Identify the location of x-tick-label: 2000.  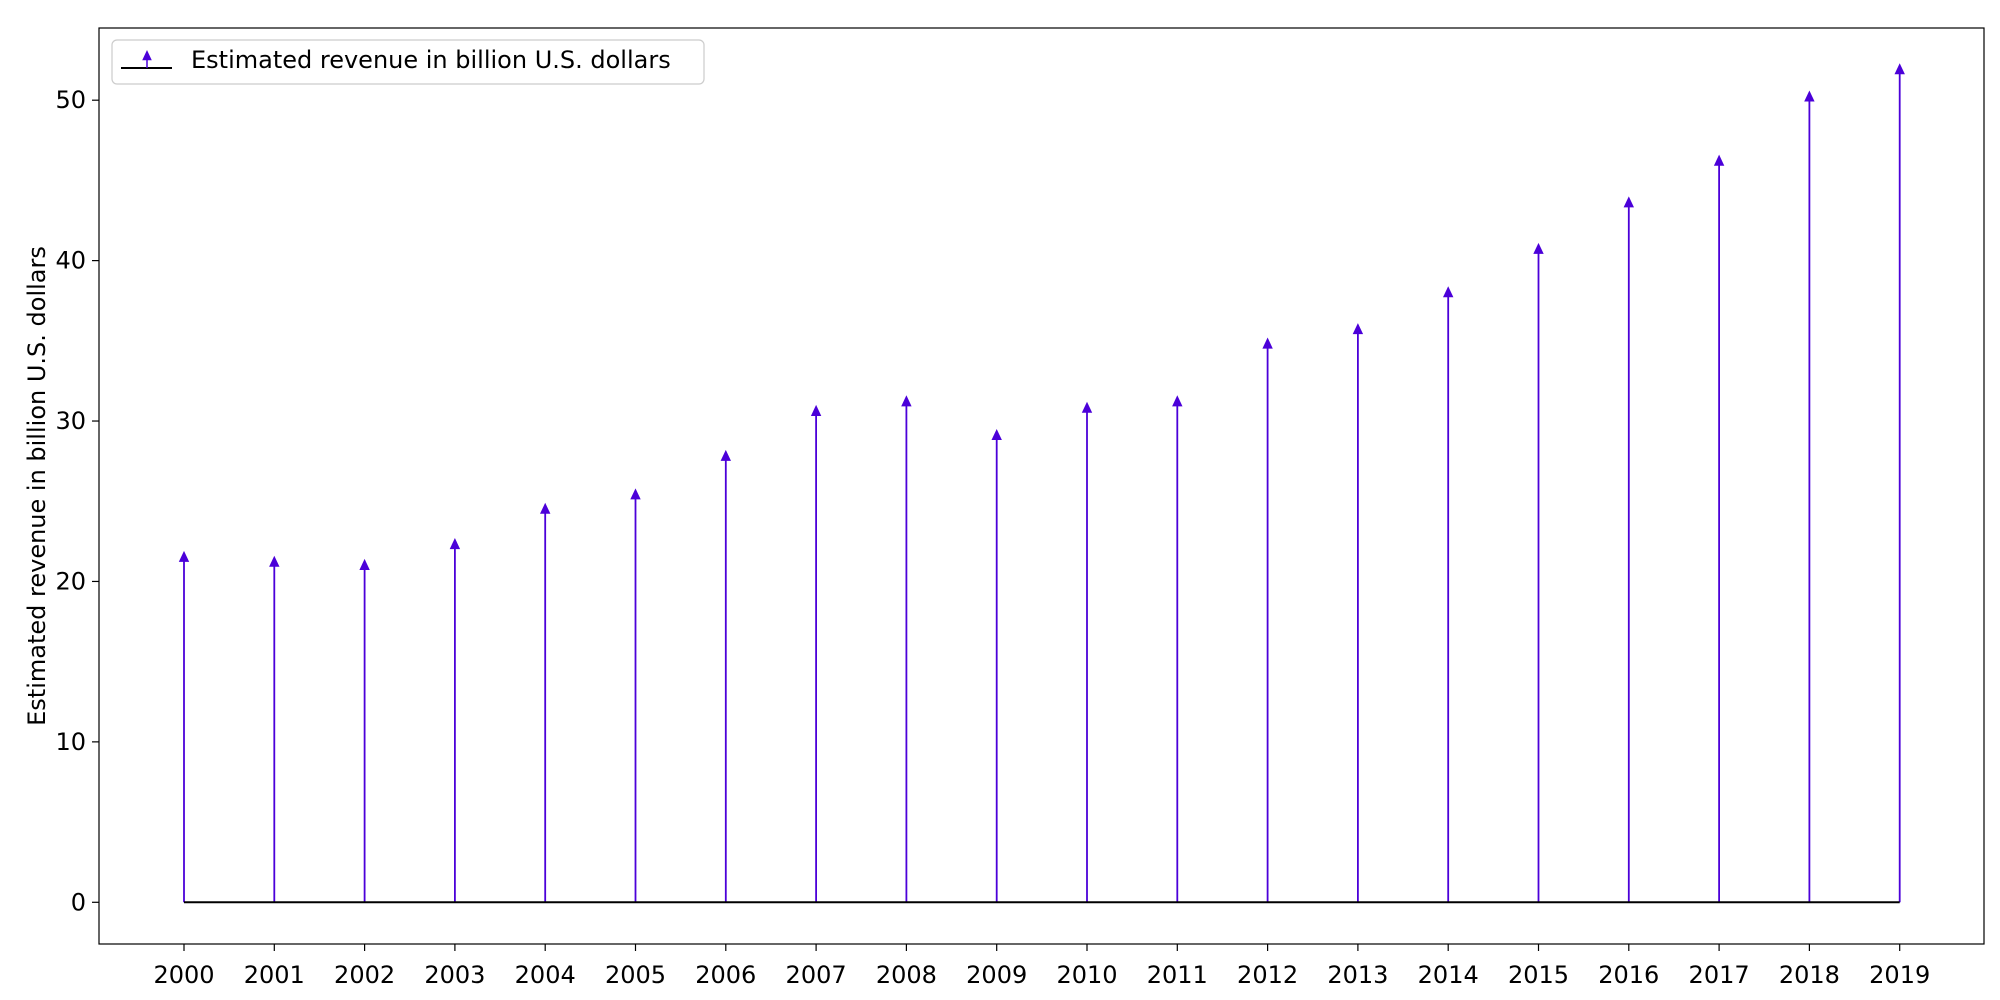
(183, 975).